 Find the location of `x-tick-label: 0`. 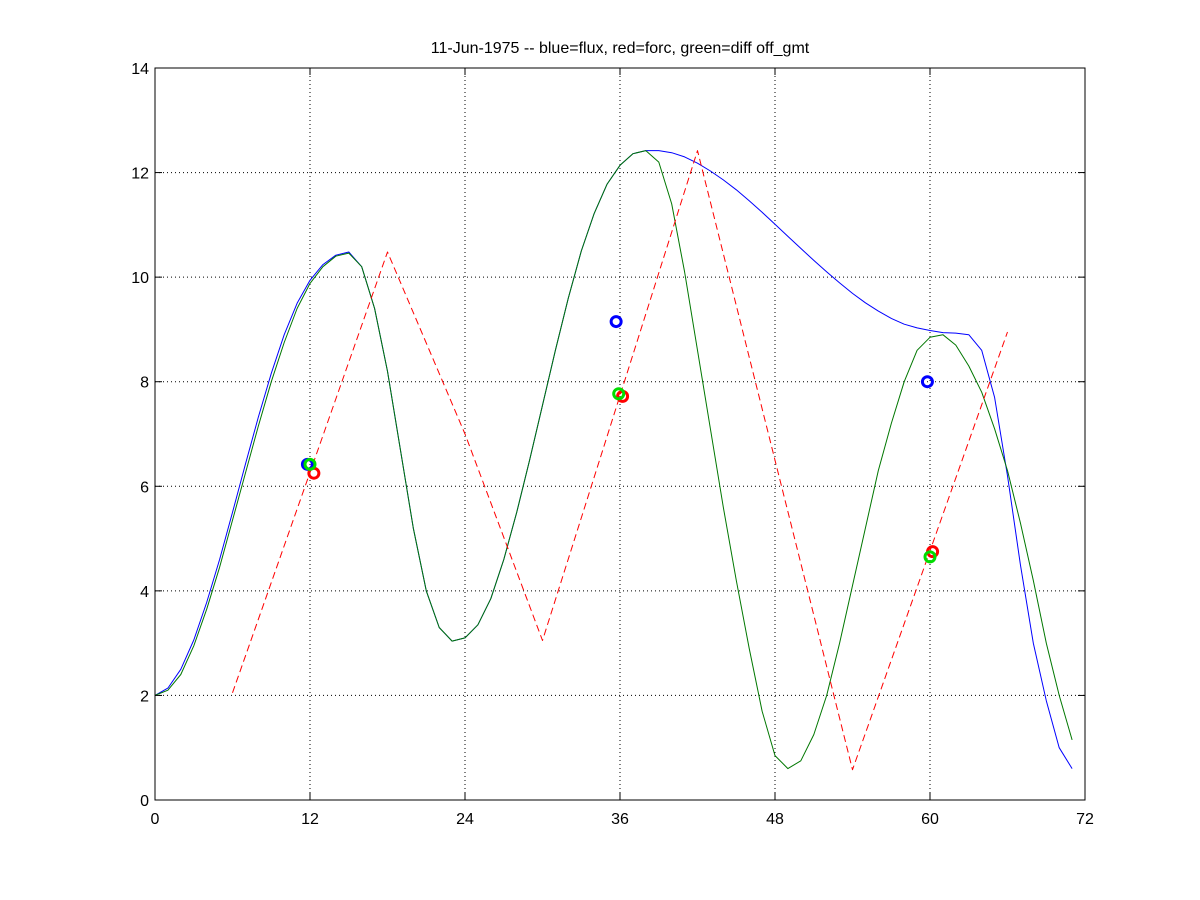

x-tick-label: 0 is located at coordinates (155, 819).